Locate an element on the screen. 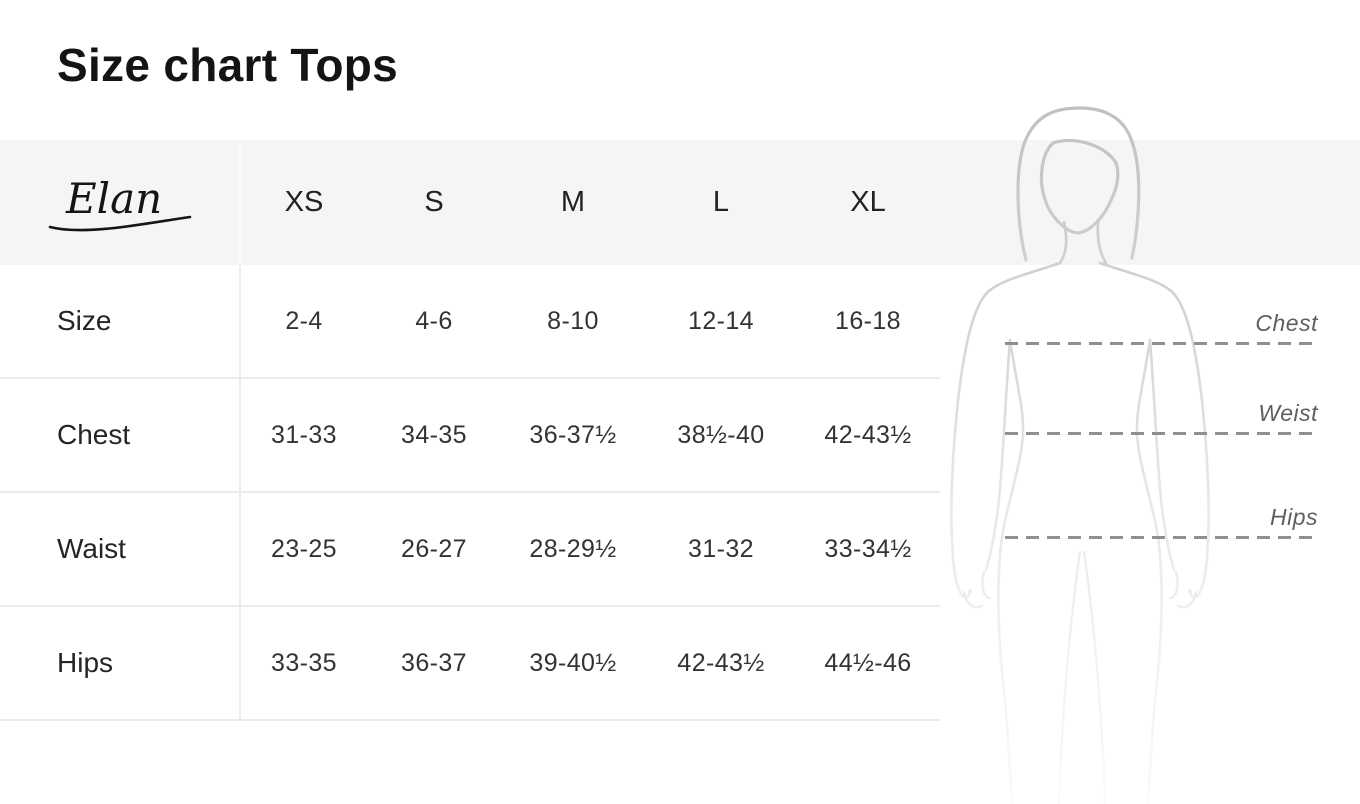  table-row-chest: Chest 31-33 34-35 36-37½ 38½-40 42-43½ is located at coordinates (470, 436).